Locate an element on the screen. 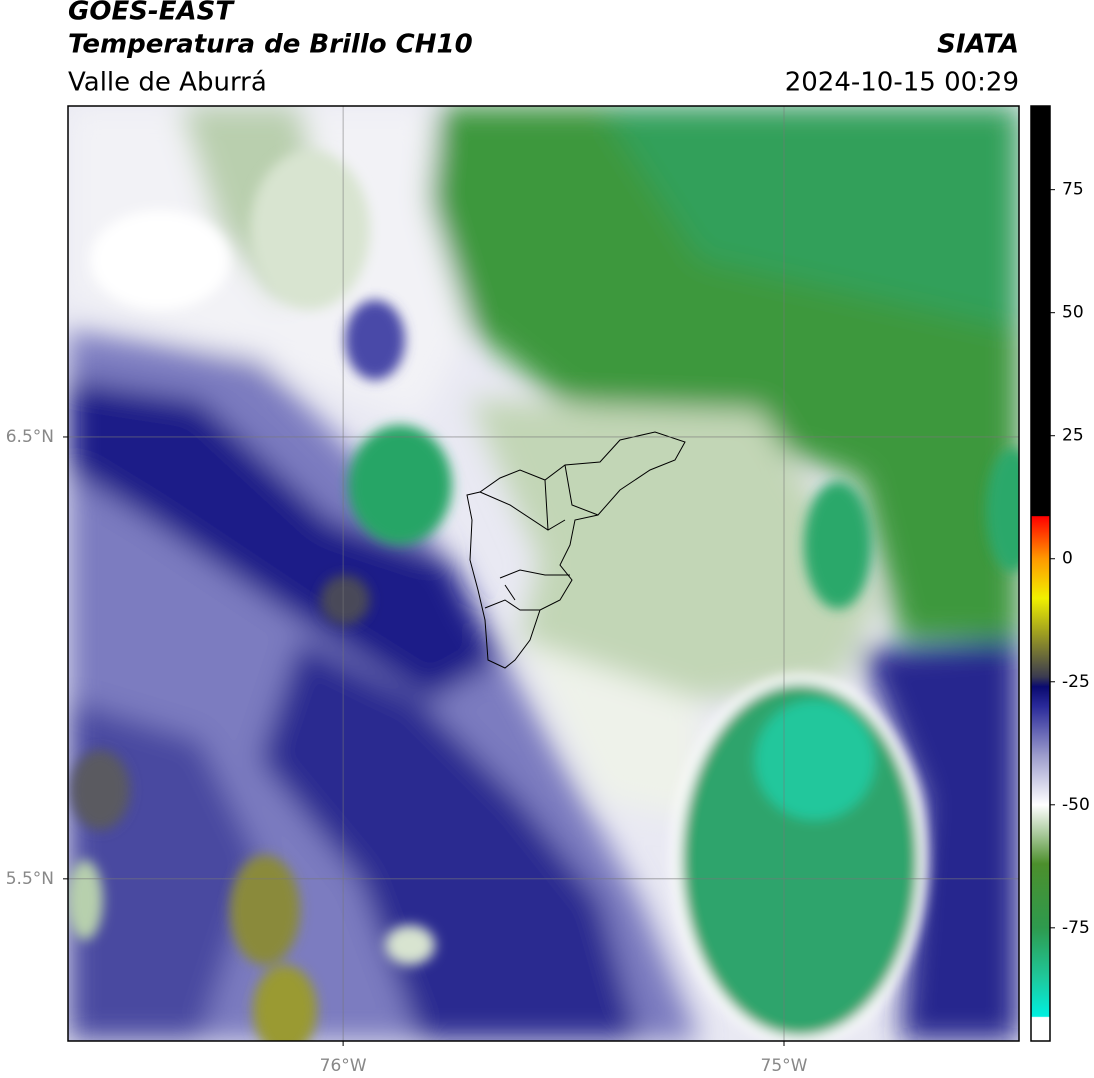 This screenshot has width=1094, height=1078. colorbar-tick-label: -50 is located at coordinates (1076, 805).